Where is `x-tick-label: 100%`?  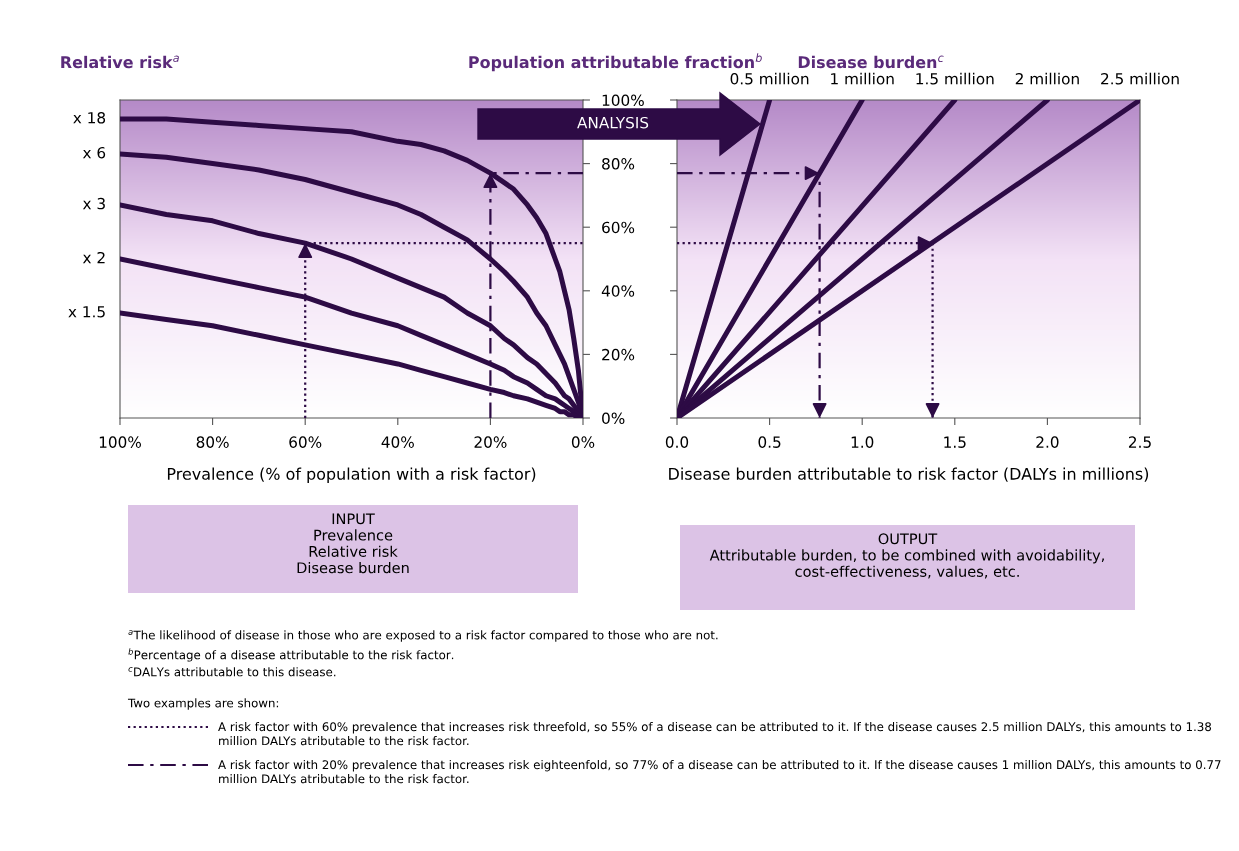 x-tick-label: 100% is located at coordinates (120, 442).